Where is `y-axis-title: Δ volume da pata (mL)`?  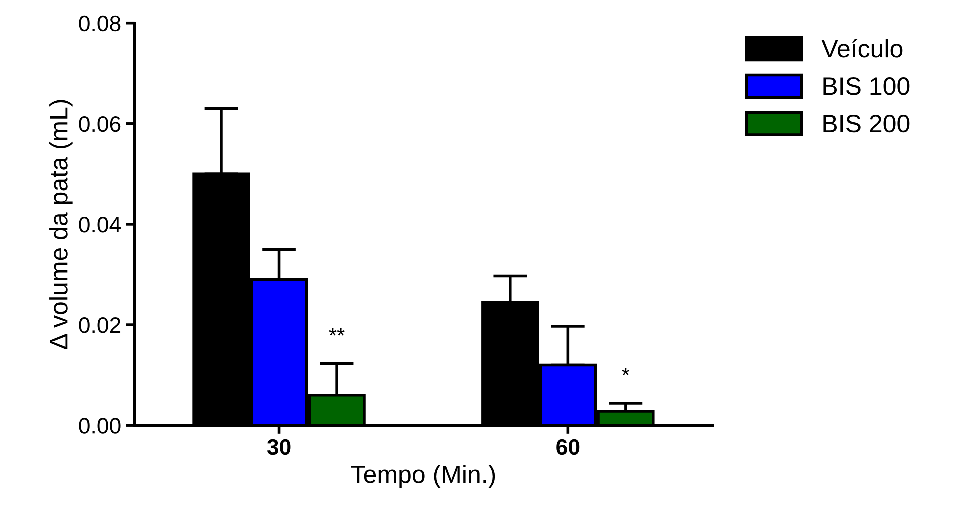
y-axis-title: Δ volume da pata (mL) is located at coordinates (61, 225).